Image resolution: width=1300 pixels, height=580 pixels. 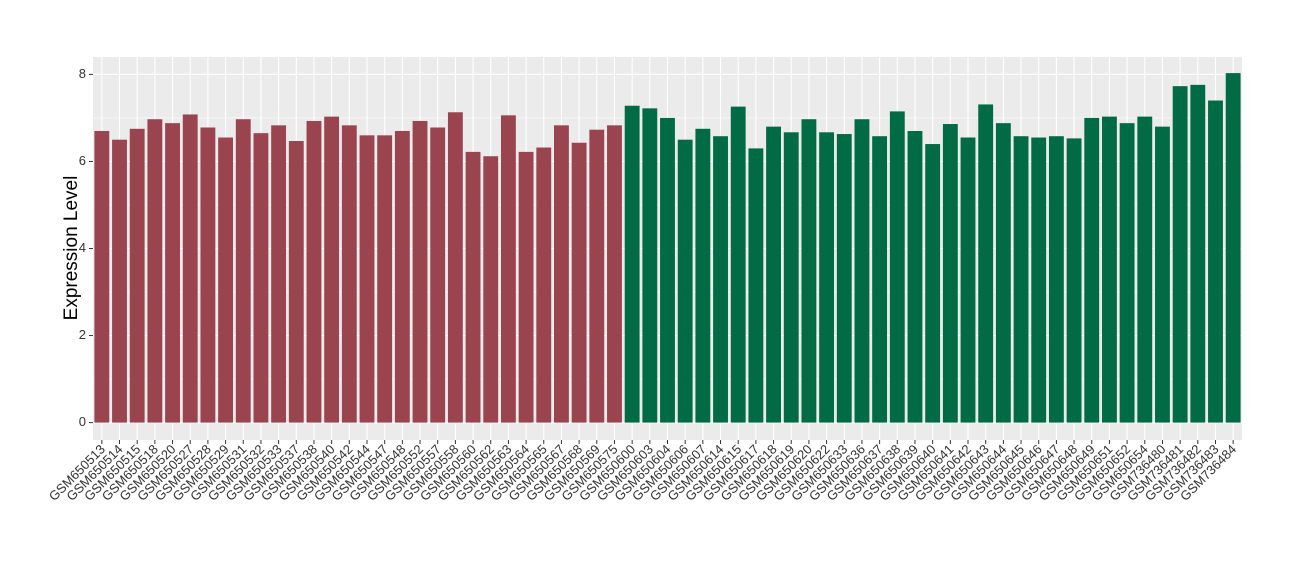 I want to click on y-tick-label: 6, so click(x=82, y=160).